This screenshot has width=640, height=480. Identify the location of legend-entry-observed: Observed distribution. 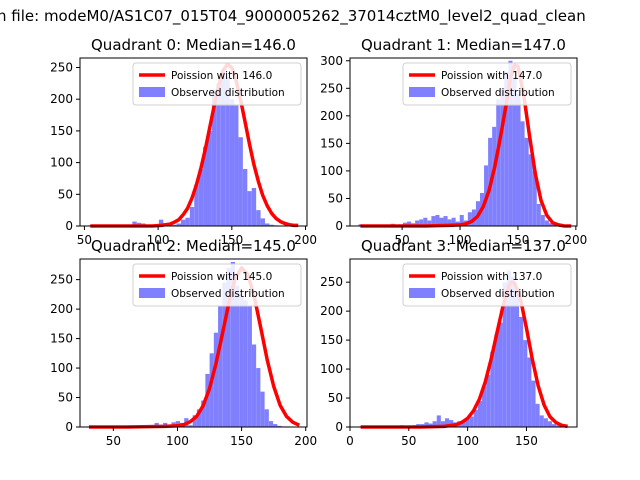
(228, 93).